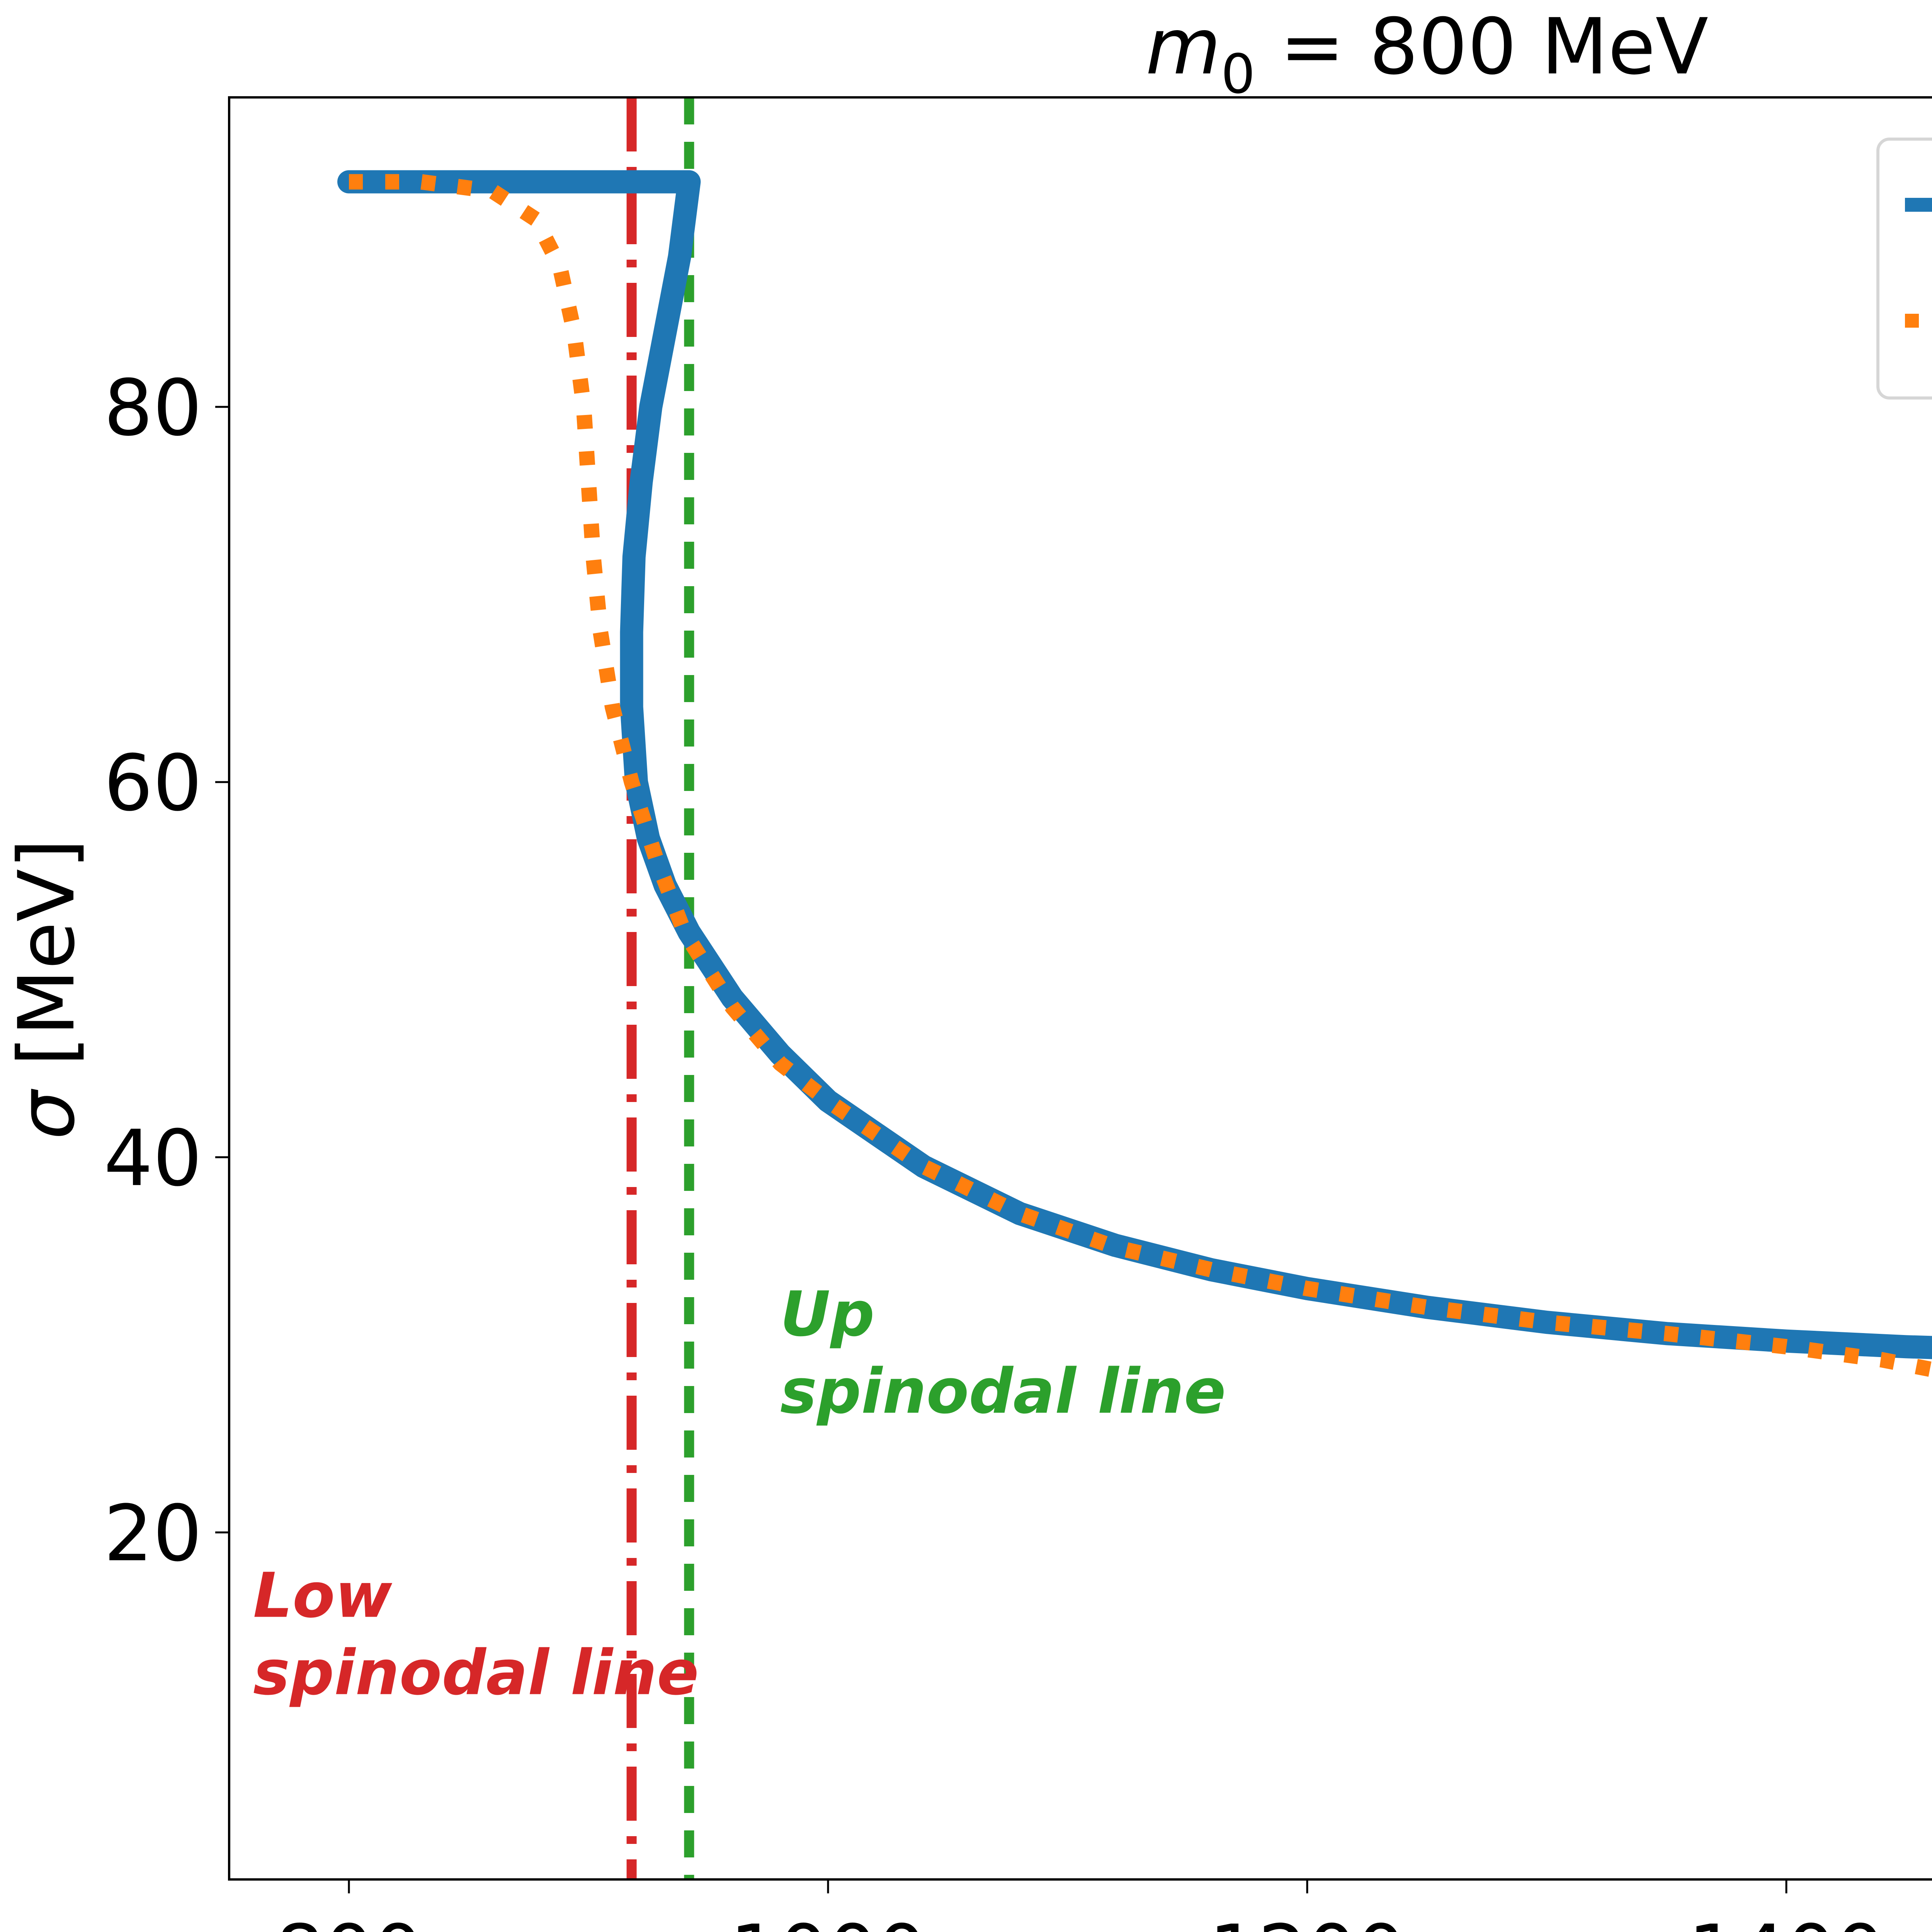 Image resolution: width=1932 pixels, height=1932 pixels. Describe the element at coordinates (349, 1920) in the screenshot. I see `x-tick-label: 800` at that location.